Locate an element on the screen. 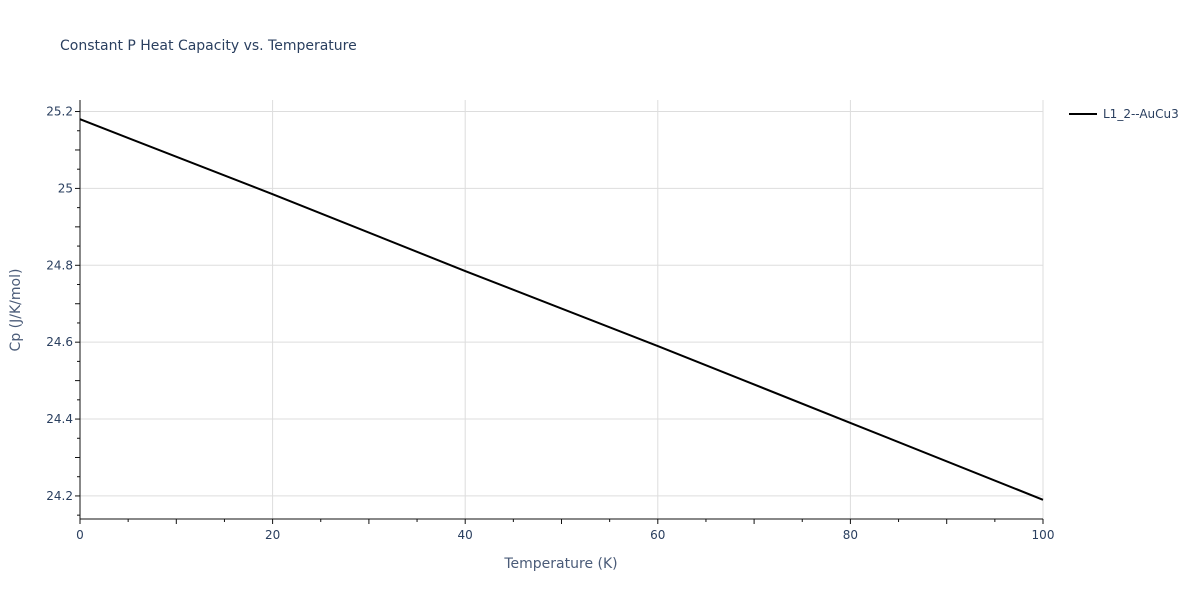 This screenshot has width=1200, height=600. x-tick-label-5: 100 is located at coordinates (1043, 535).